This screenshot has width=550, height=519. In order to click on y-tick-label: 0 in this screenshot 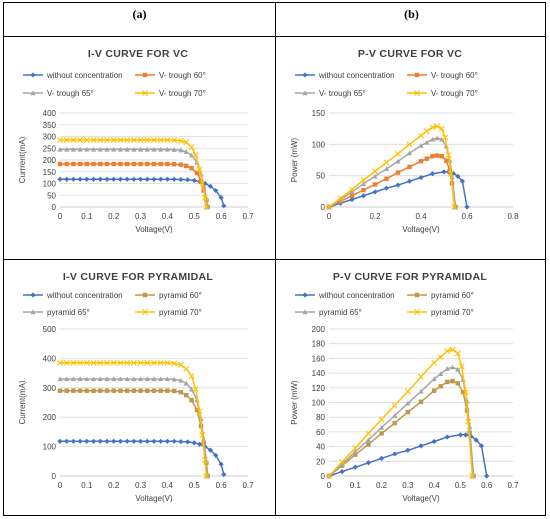, I will do `click(54, 476)`.